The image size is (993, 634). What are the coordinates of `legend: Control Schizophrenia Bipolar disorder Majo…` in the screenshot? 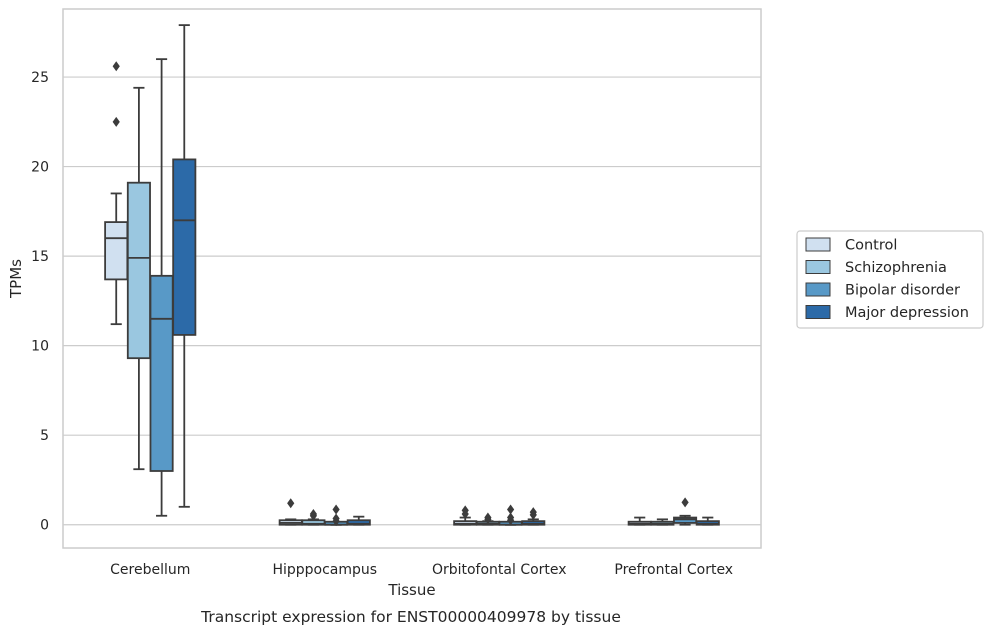 It's located at (890, 279).